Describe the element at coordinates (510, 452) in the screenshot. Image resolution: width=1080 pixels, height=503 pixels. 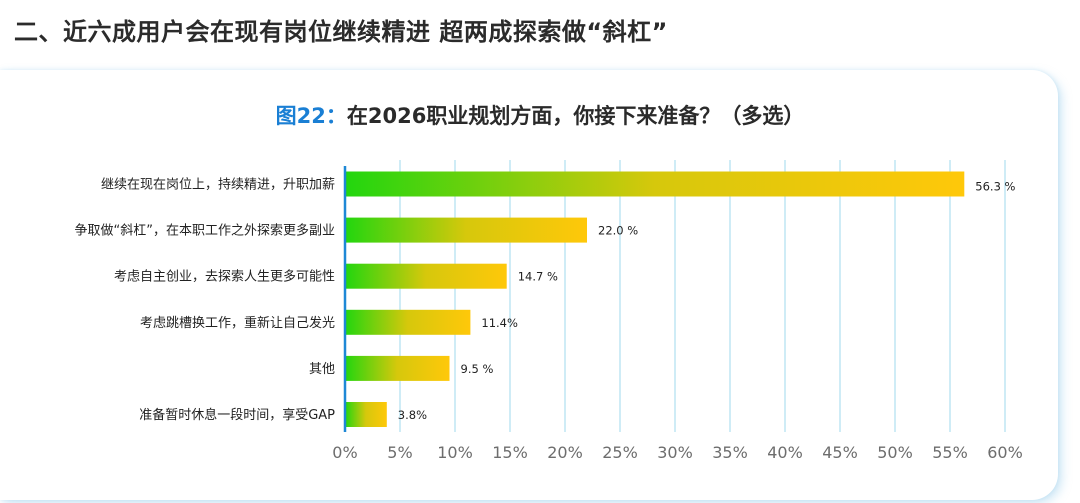
I see `x-tick-label: 15%` at that location.